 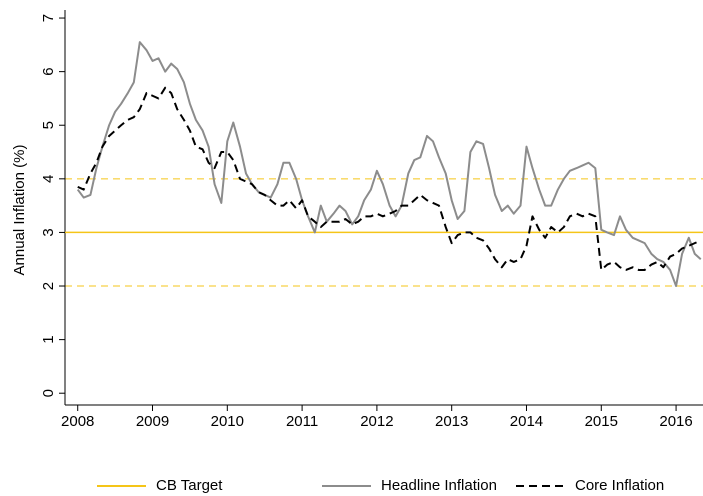 What do you see at coordinates (227, 421) in the screenshot?
I see `x-tick-label: 2010` at bounding box center [227, 421].